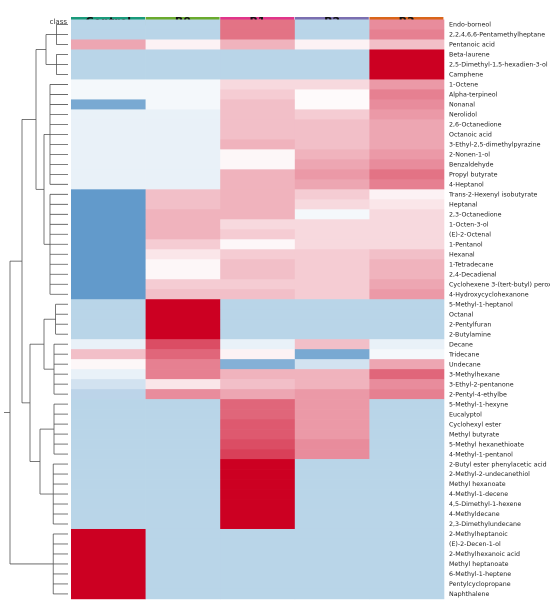 This screenshot has height=615, width=550. Describe the element at coordinates (59, 22) in the screenshot. I see `class-label: class` at that location.